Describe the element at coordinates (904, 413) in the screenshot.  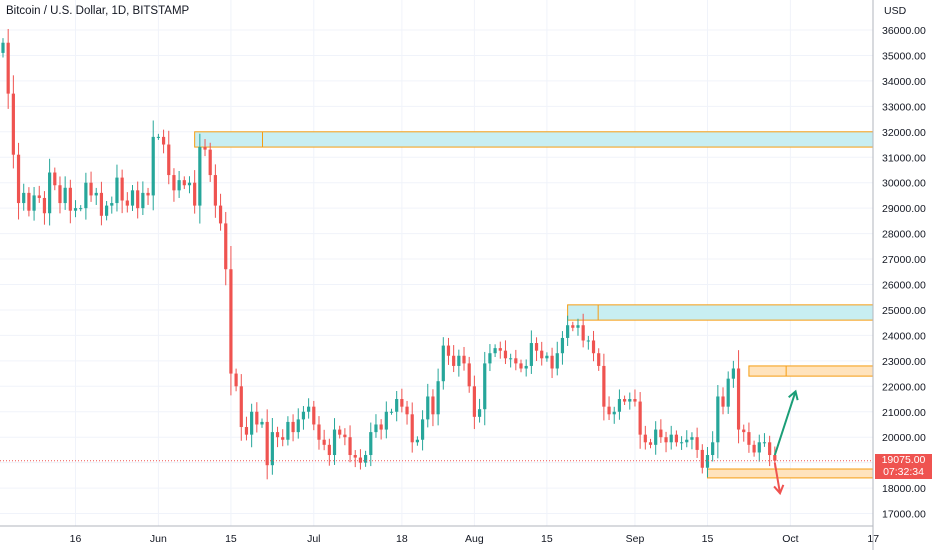
I see `price-tick-label: 21000.00` at that location.